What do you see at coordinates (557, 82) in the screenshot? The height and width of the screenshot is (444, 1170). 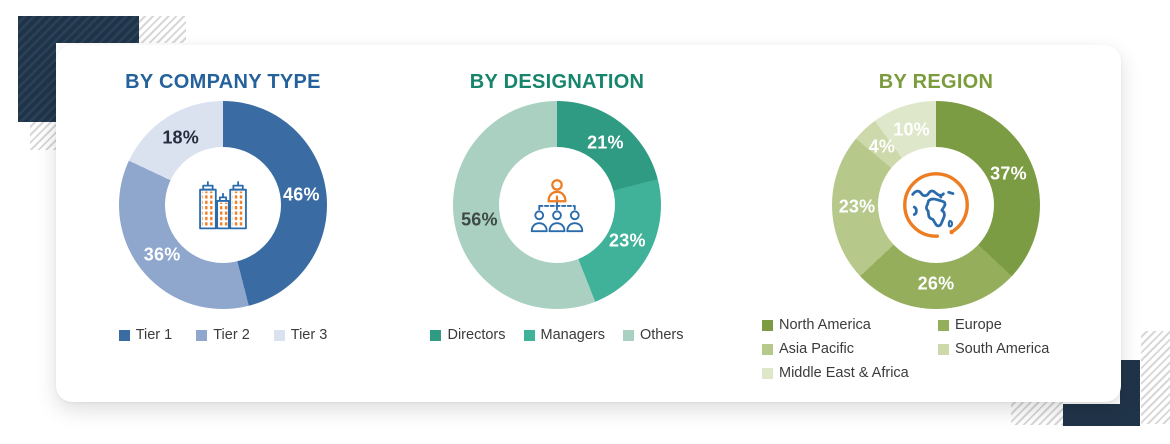 I see `chart-title-designation: BY DESIGNATION` at bounding box center [557, 82].